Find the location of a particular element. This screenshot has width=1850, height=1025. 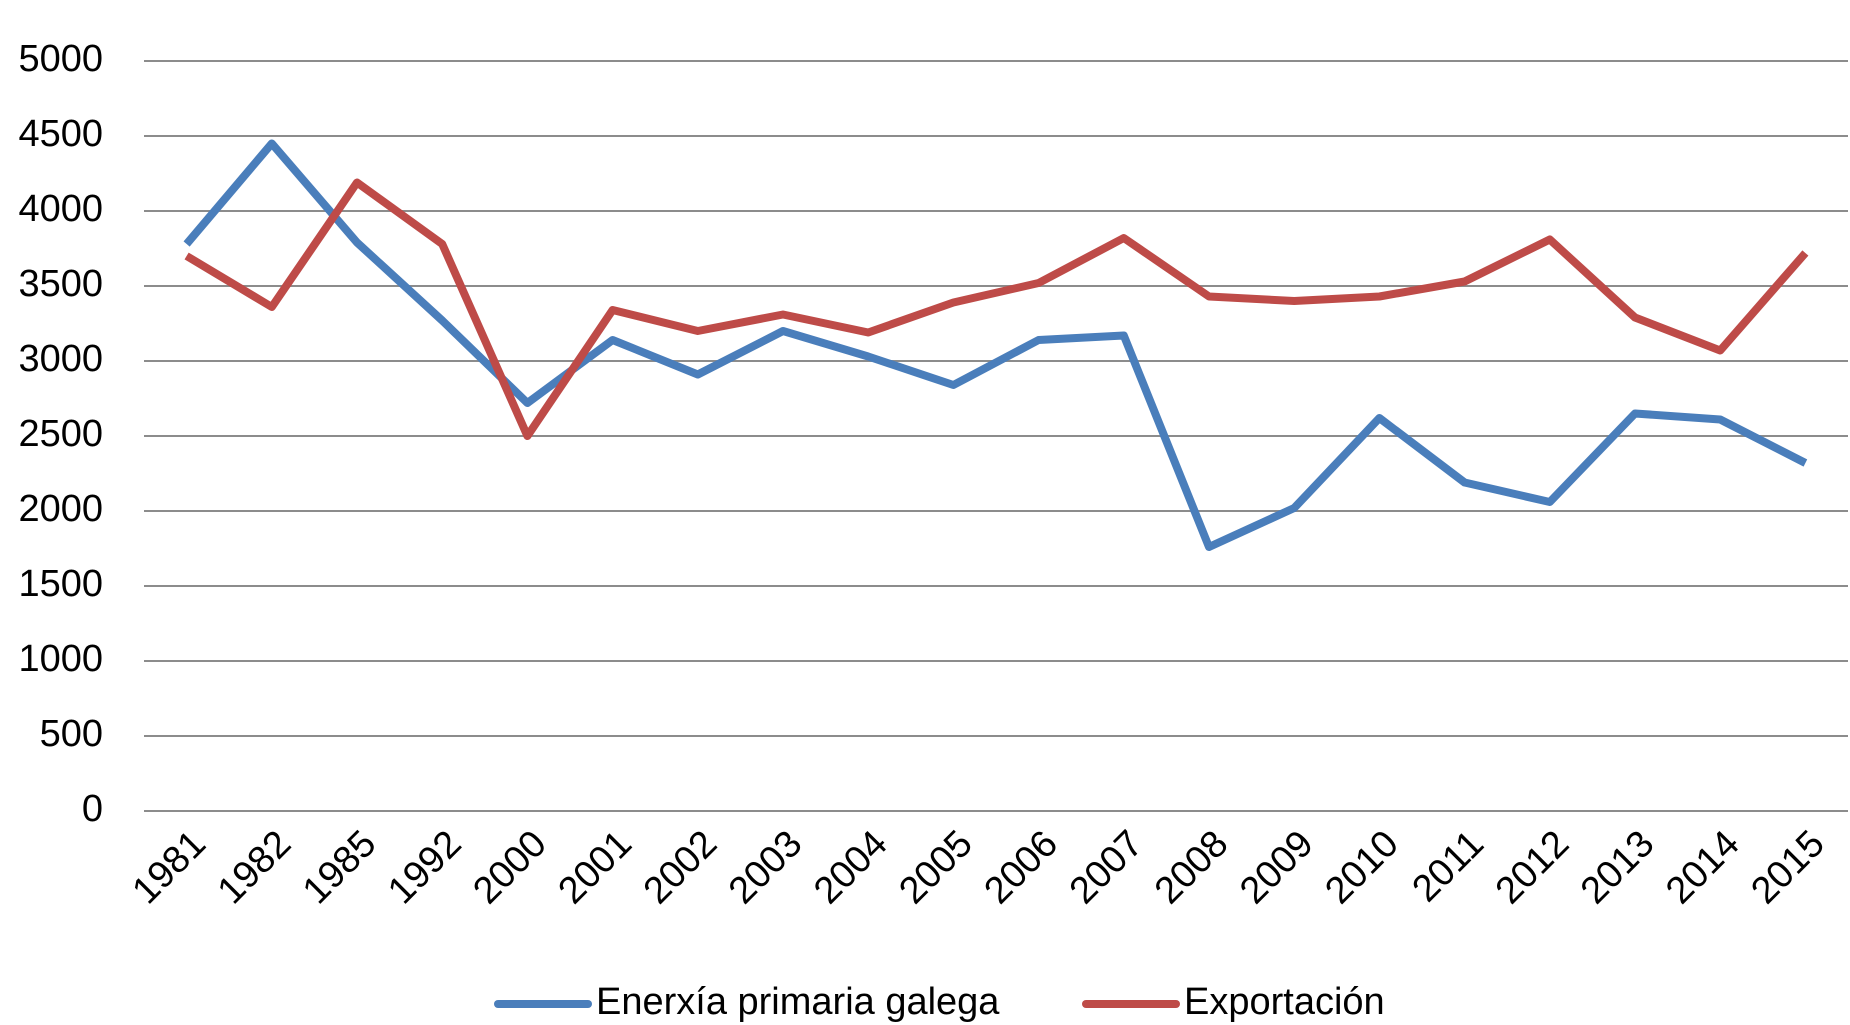

x-tick-label: 2012 is located at coordinates (1532, 867).